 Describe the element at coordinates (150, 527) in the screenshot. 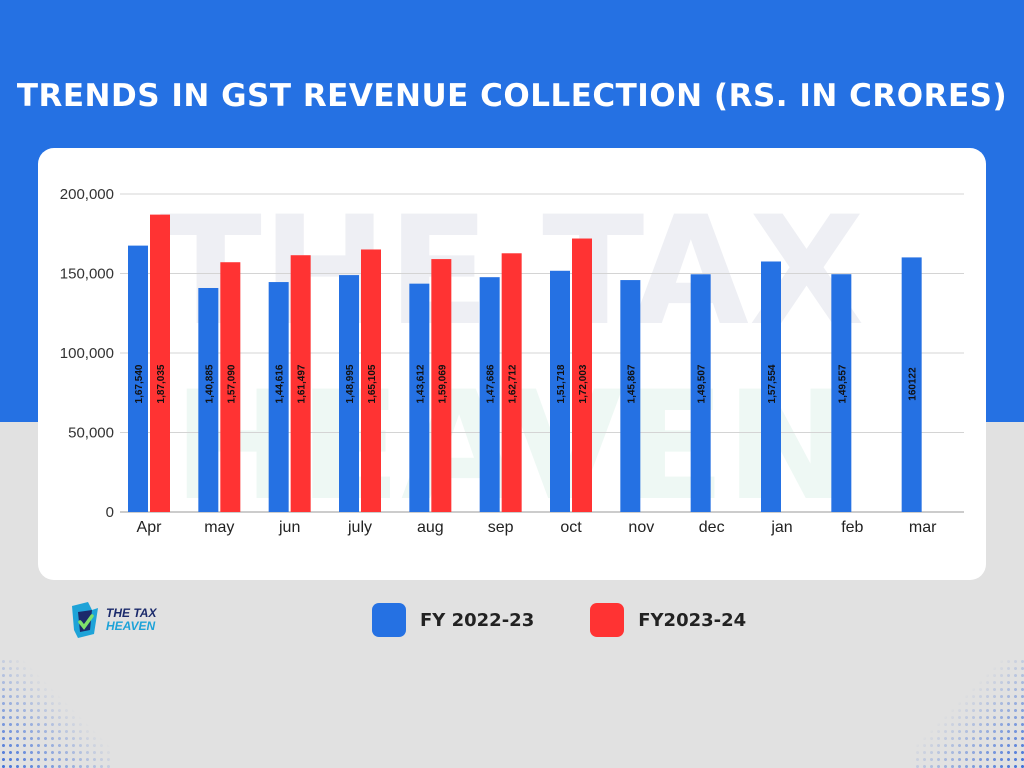

I see `x-tick-label: Apr` at that location.